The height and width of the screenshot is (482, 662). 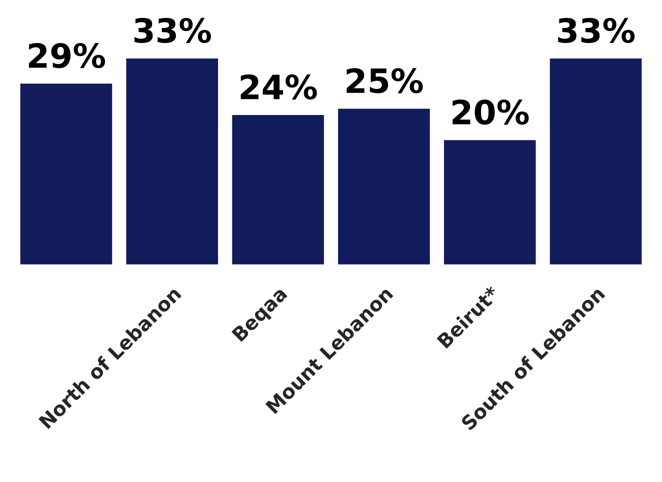 What do you see at coordinates (490, 112) in the screenshot?
I see `data-label: 20%` at bounding box center [490, 112].